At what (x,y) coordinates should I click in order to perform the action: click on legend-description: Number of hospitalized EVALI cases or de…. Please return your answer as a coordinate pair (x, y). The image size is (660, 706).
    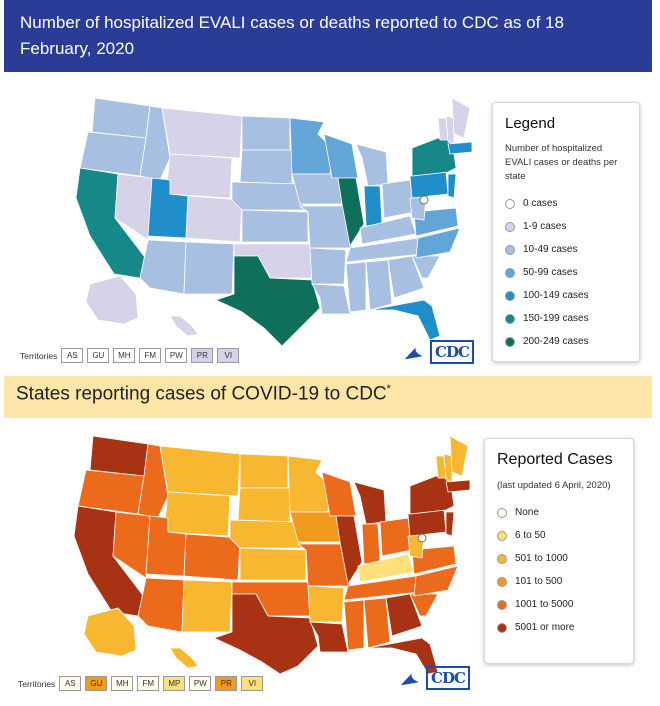
    Looking at the image, I should click on (561, 162).